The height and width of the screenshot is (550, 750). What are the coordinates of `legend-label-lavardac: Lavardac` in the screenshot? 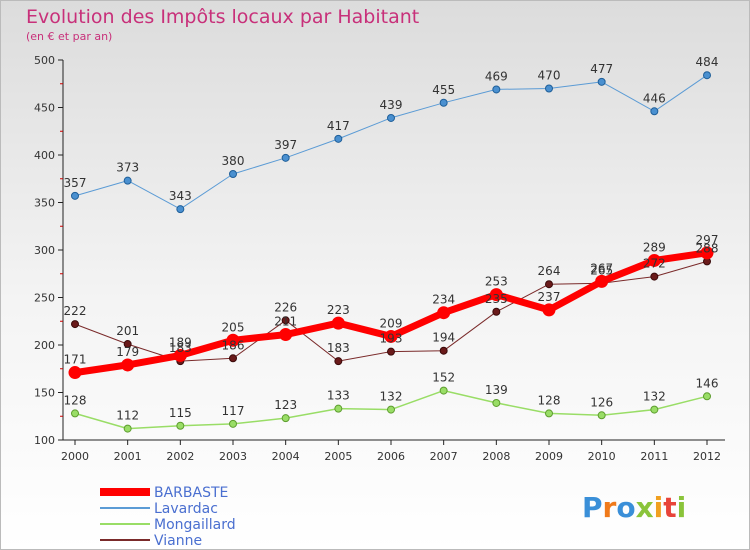 It's located at (186, 509).